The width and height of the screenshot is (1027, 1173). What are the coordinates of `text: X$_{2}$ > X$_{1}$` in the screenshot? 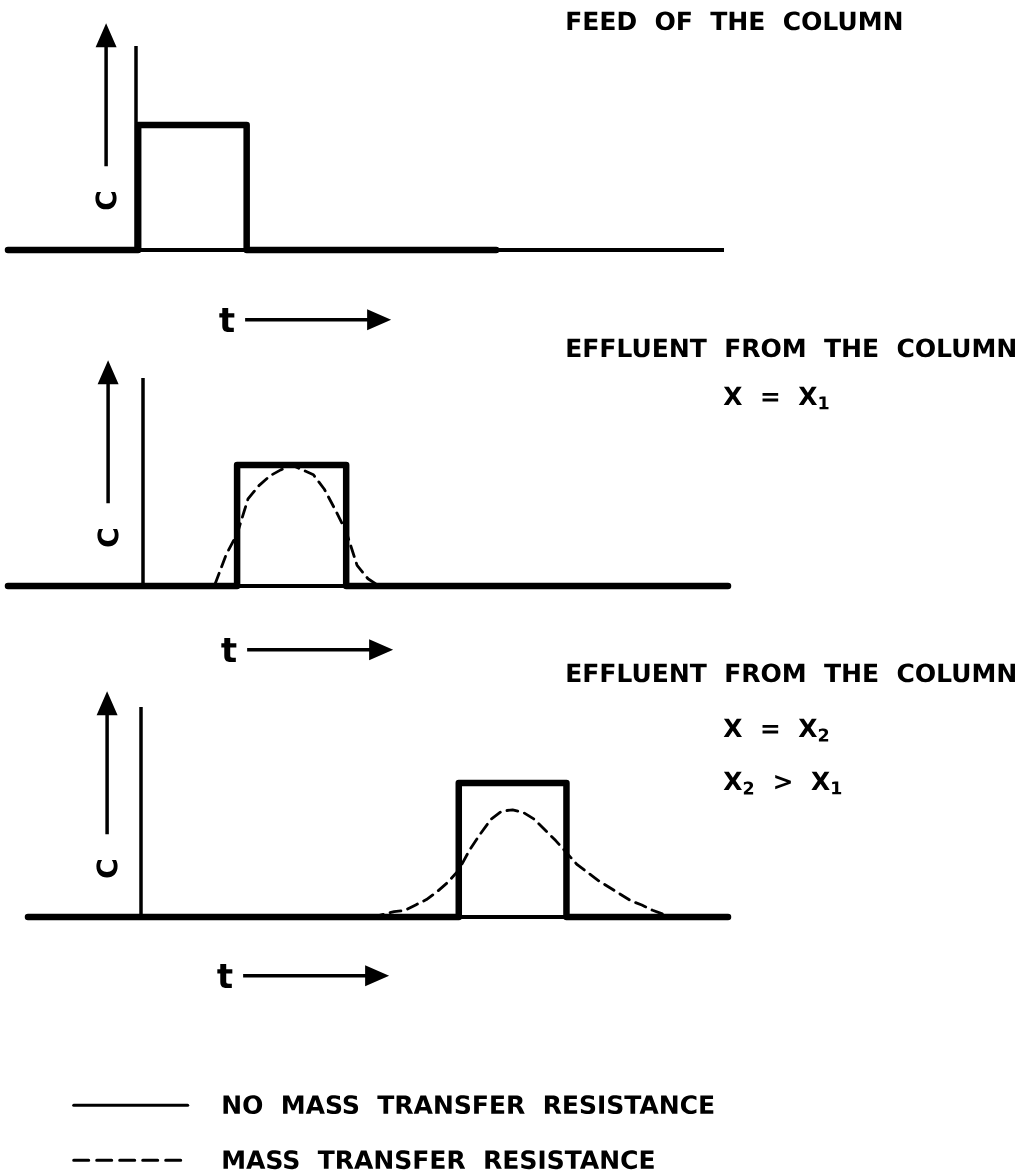 It's located at (782, 783).